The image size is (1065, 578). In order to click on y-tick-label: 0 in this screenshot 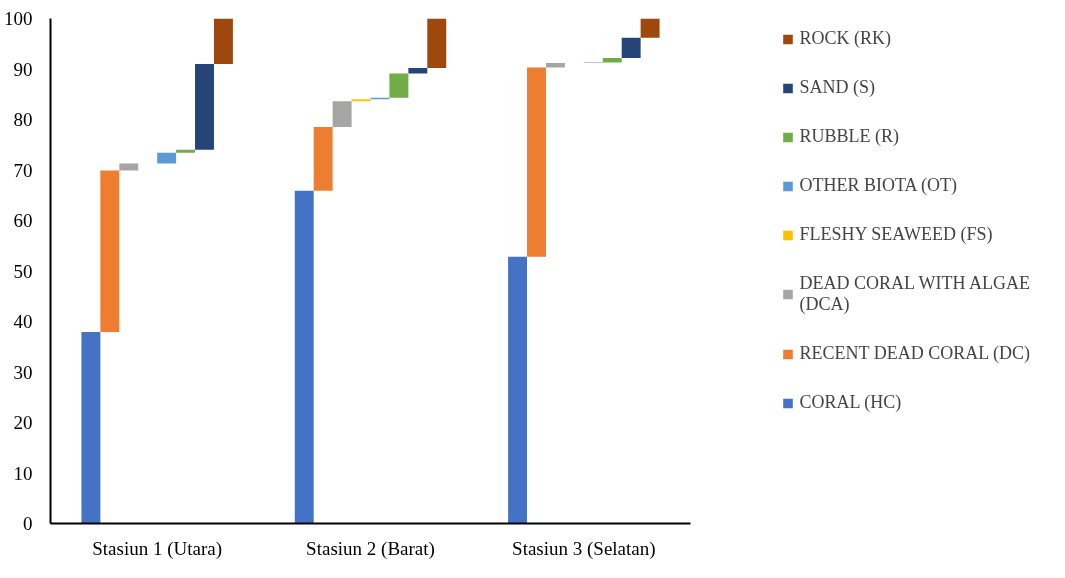, I will do `click(28, 523)`.